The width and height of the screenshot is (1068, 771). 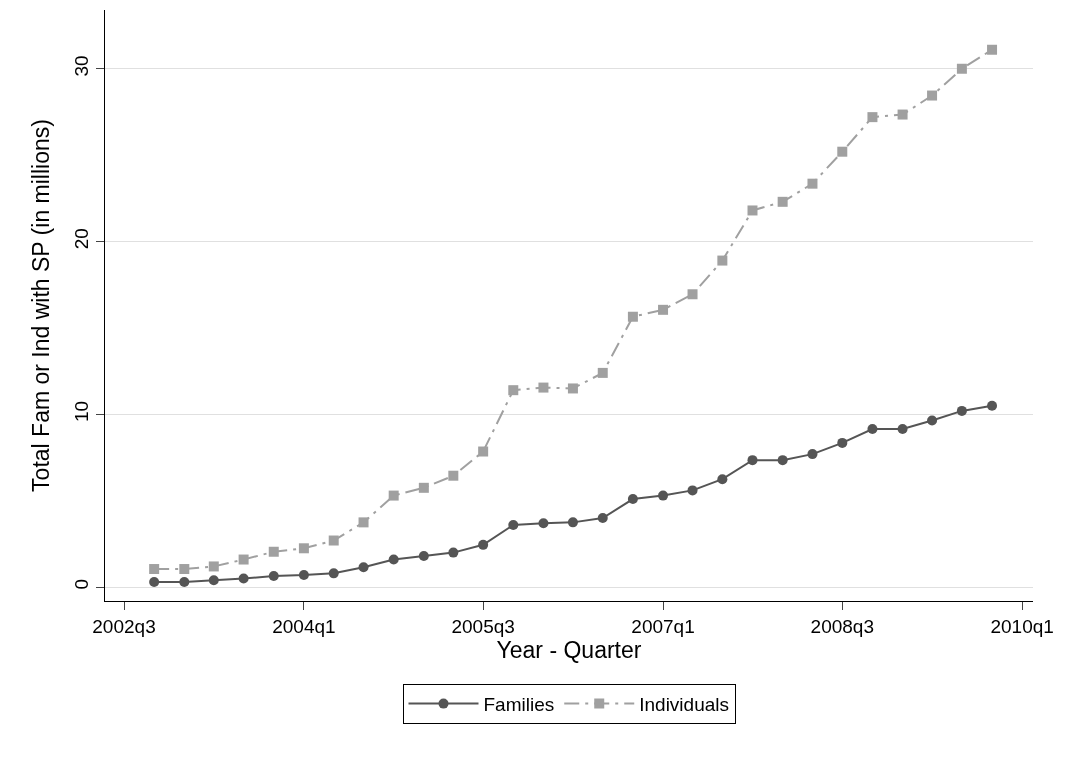 I want to click on x-tick-label: 2008q3, so click(x=842, y=626).